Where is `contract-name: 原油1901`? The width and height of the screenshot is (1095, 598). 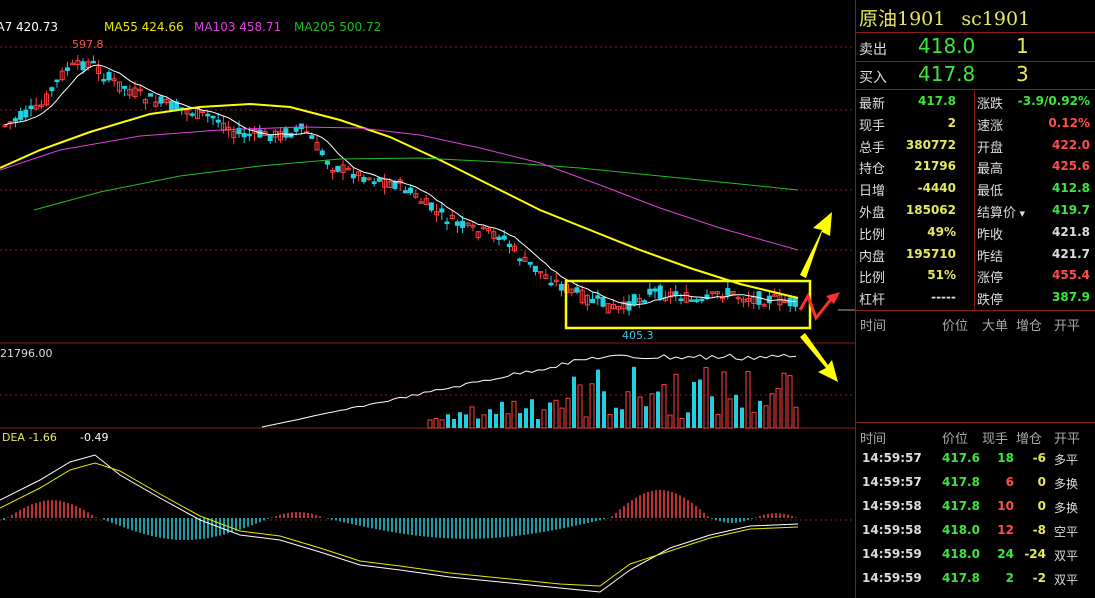 contract-name: 原油1901 is located at coordinates (902, 19).